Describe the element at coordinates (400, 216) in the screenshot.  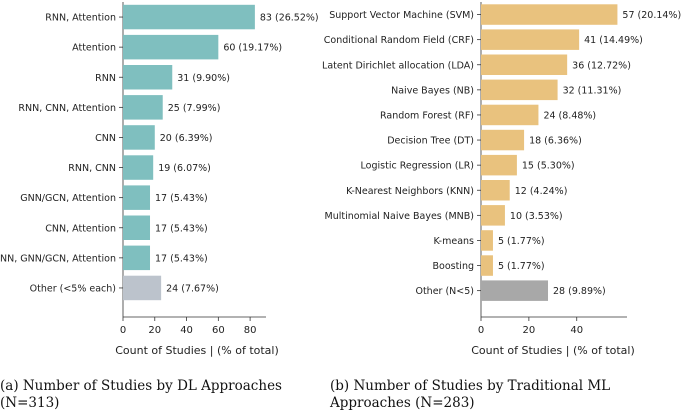
I see `y-tick-label-multinomial-naive-bayes-mnb: Multinomial Naive Bayes (MNB)` at that location.